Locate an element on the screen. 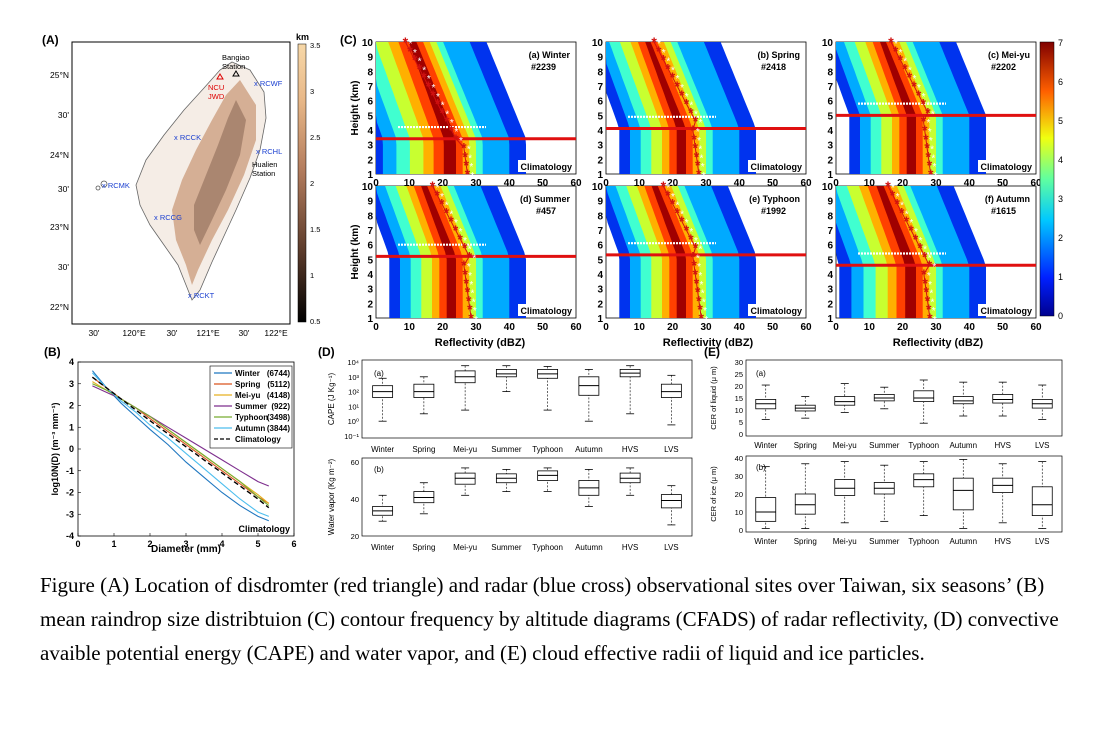  cfad-x-tick: 60 is located at coordinates (1036, 183).